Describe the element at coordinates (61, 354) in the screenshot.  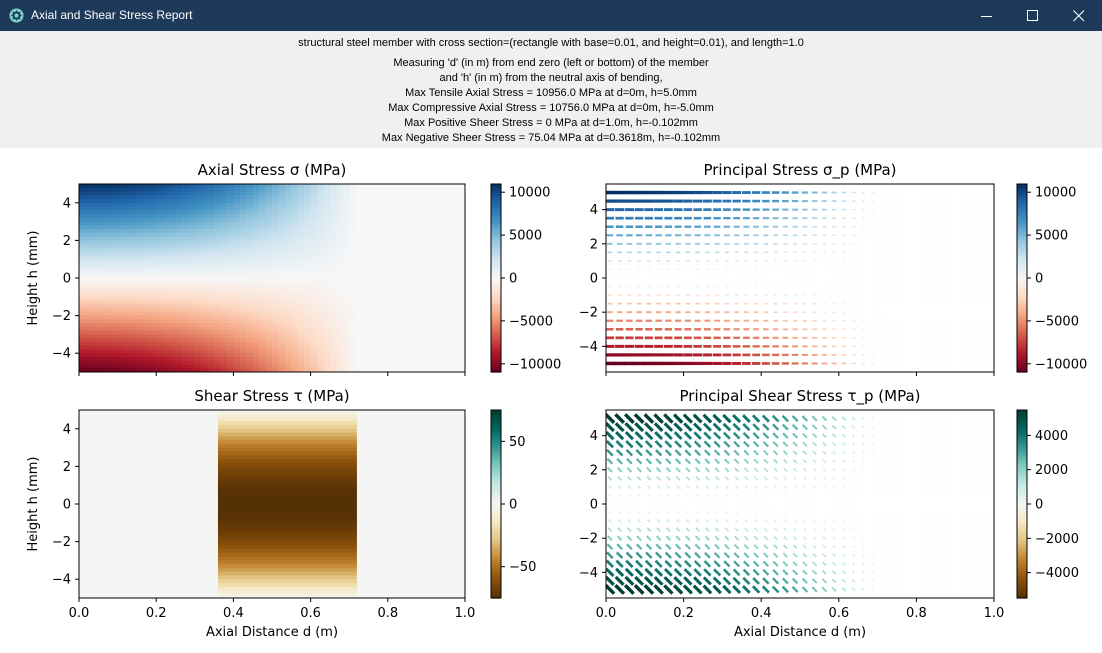
I see `y-tick-label: −4` at that location.